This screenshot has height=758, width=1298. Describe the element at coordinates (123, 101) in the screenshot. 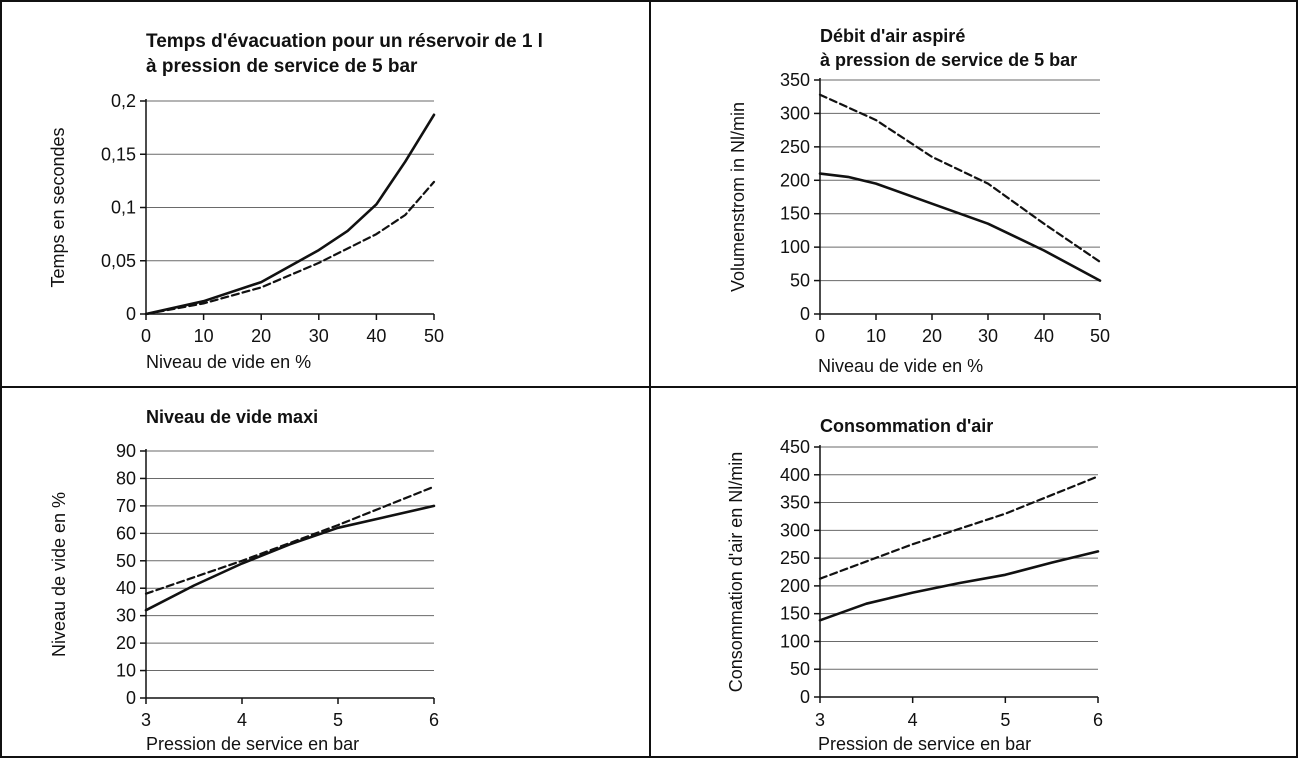

I see `y-tick-label: 0,2` at that location.